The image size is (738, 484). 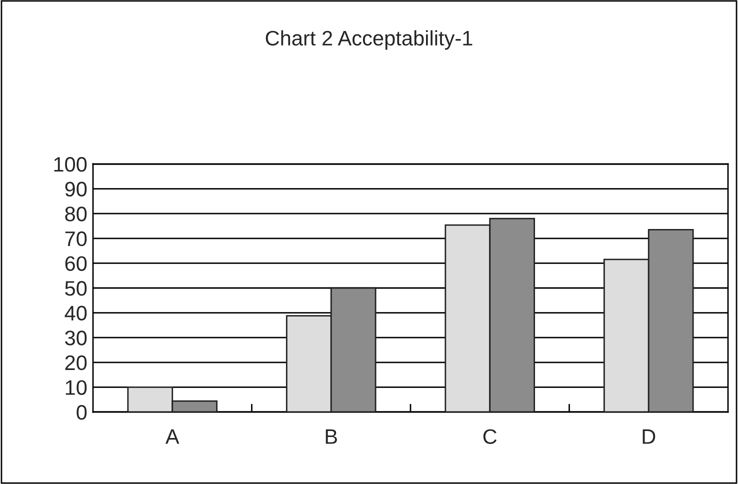 What do you see at coordinates (76, 238) in the screenshot?
I see `y-tick-label: 70` at bounding box center [76, 238].